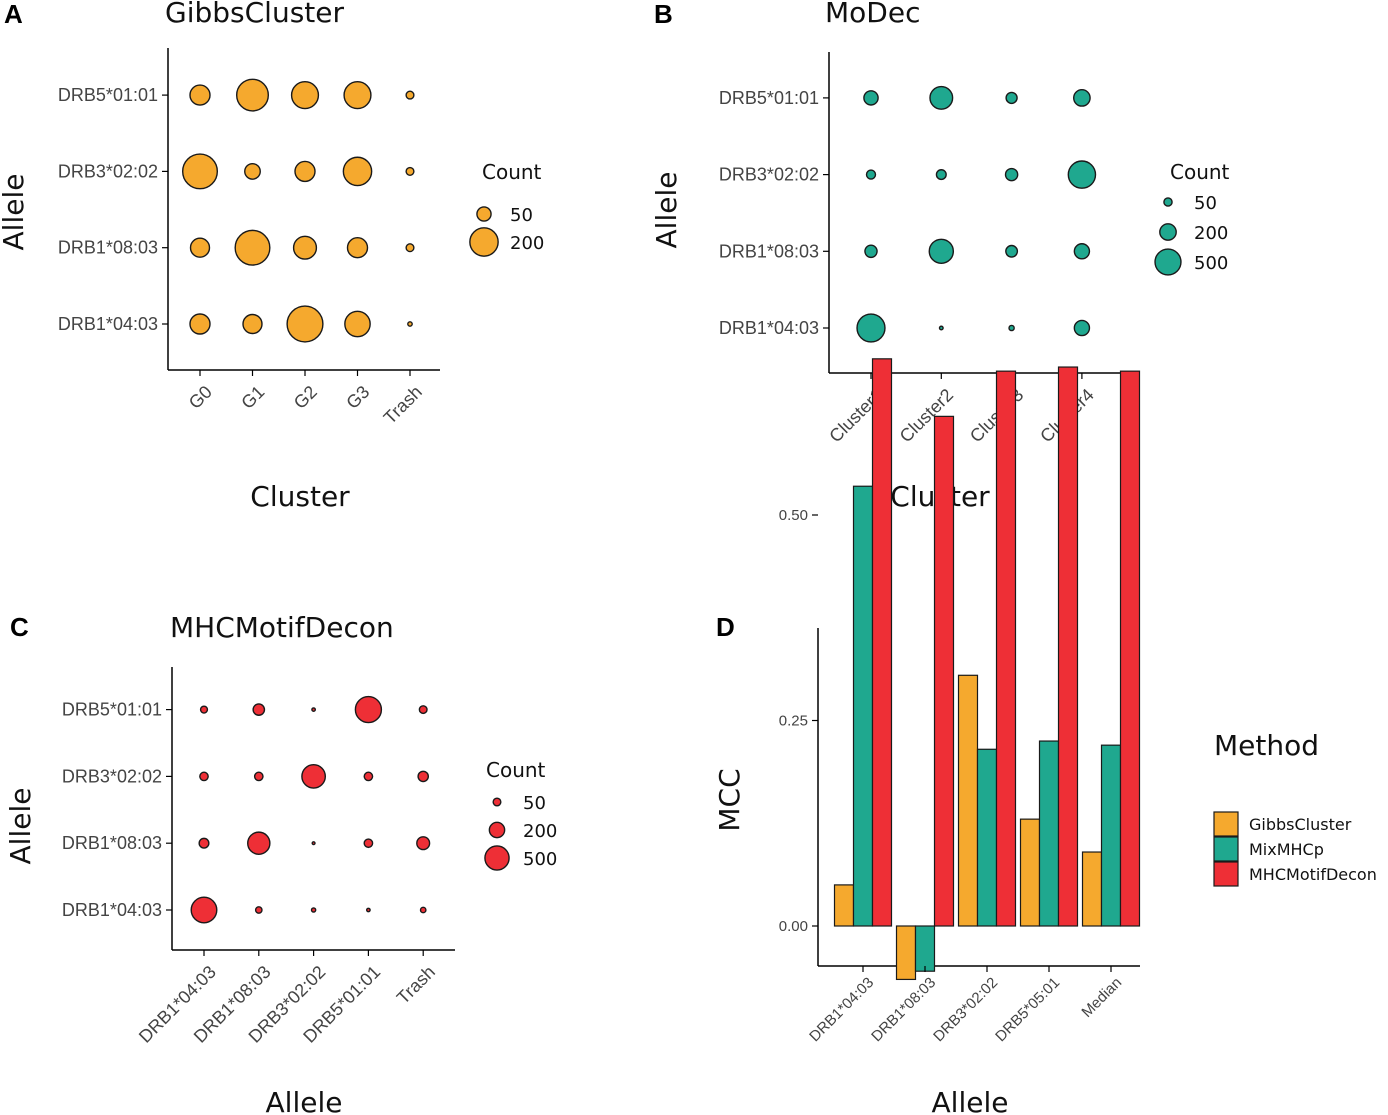 The image size is (1388, 1115). I want to click on panel-b-y-title: Allele, so click(666, 210).